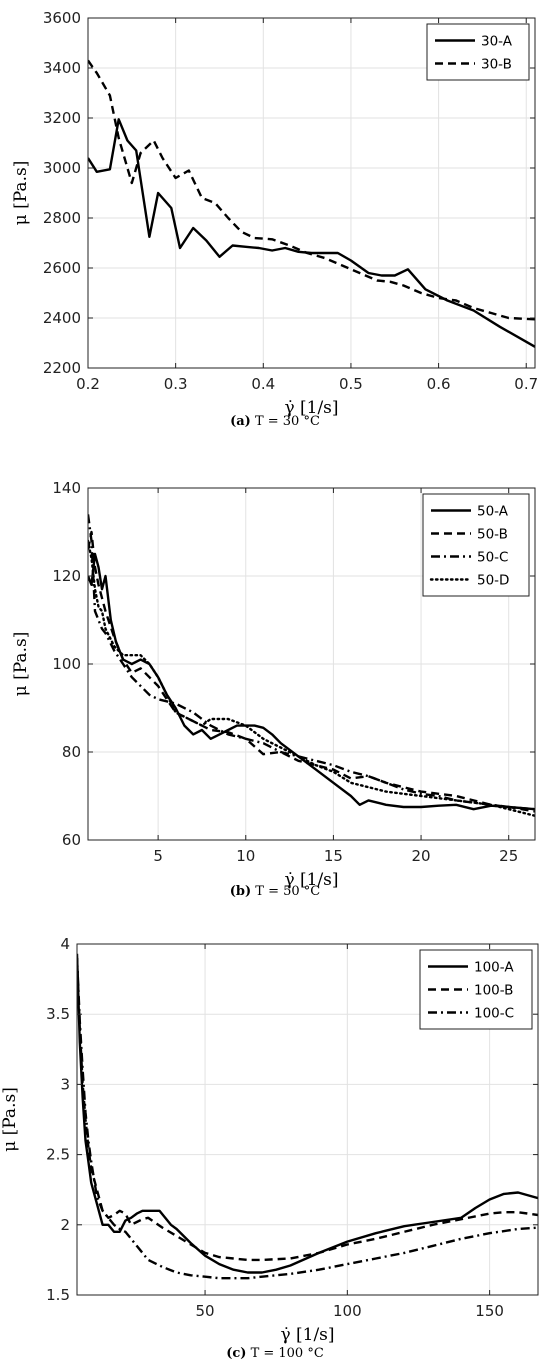 The width and height of the screenshot is (550, 1368). Describe the element at coordinates (88, 384) in the screenshot. I see `x-tick-label: 0.2` at that location.